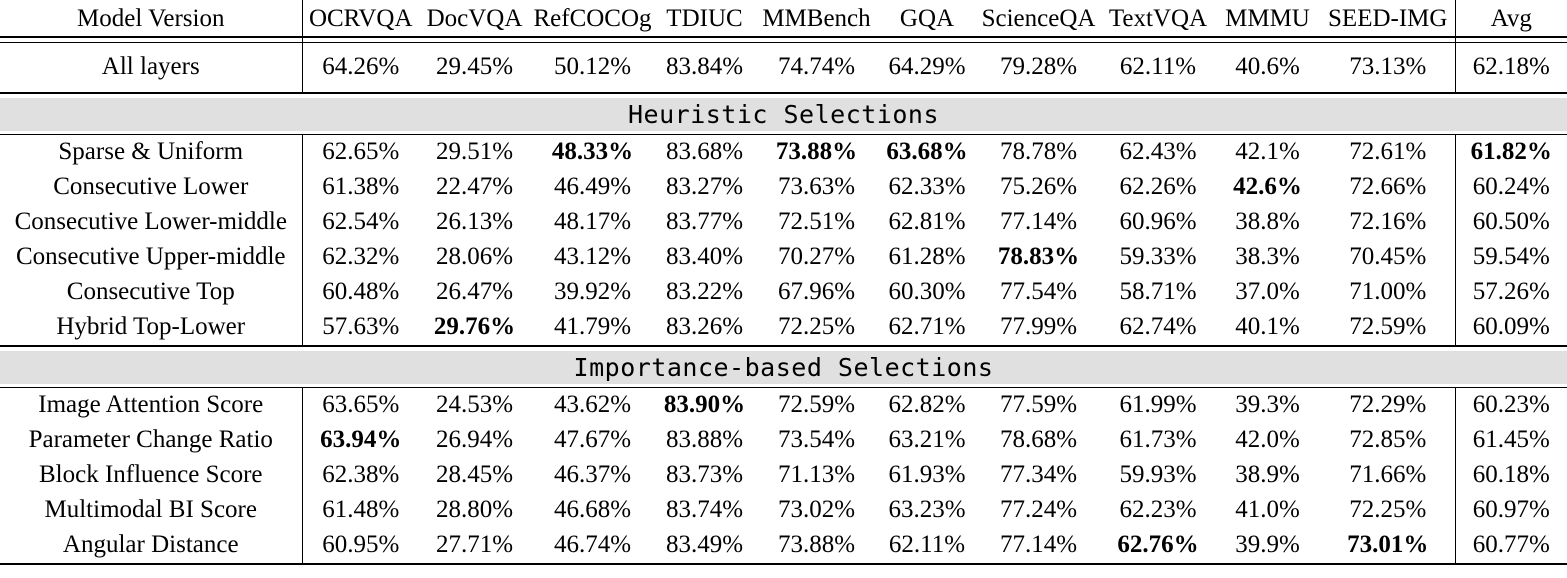 This screenshot has width=1567, height=578. Describe the element at coordinates (592, 186) in the screenshot. I see `metric-cell: 46.49%` at that location.